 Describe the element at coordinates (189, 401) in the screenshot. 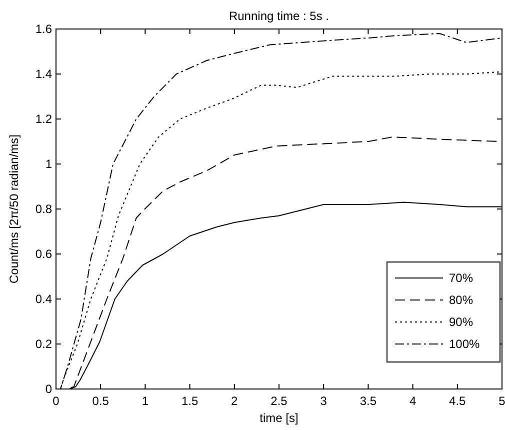

I see `x-tick-label: 1.5` at that location.